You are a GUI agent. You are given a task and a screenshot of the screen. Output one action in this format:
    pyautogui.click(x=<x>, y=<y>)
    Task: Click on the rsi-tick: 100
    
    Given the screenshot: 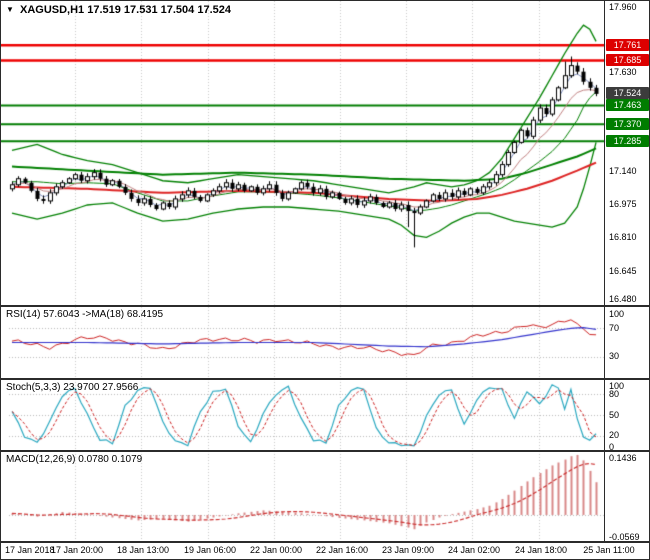 What is the action you would take?
    pyautogui.click(x=617, y=314)
    